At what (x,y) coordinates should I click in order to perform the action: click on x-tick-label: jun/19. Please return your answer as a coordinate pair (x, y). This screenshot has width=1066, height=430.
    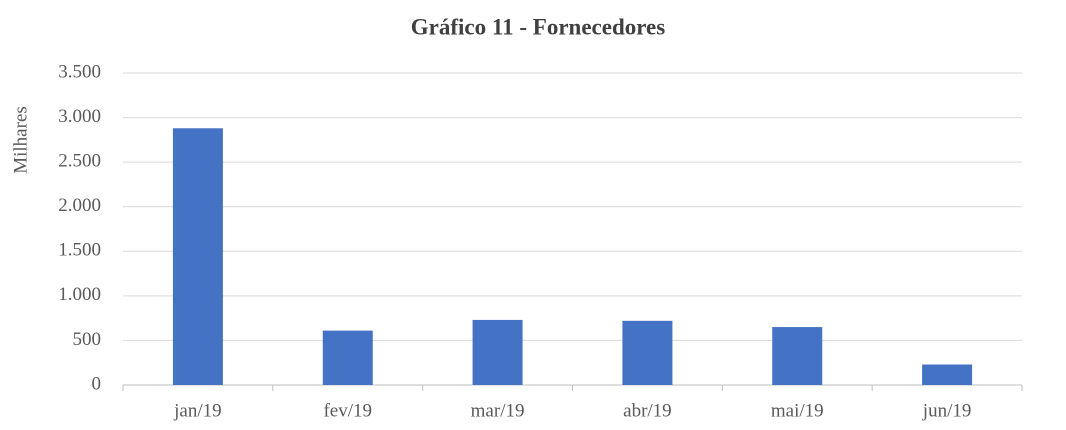
    Looking at the image, I should click on (947, 410).